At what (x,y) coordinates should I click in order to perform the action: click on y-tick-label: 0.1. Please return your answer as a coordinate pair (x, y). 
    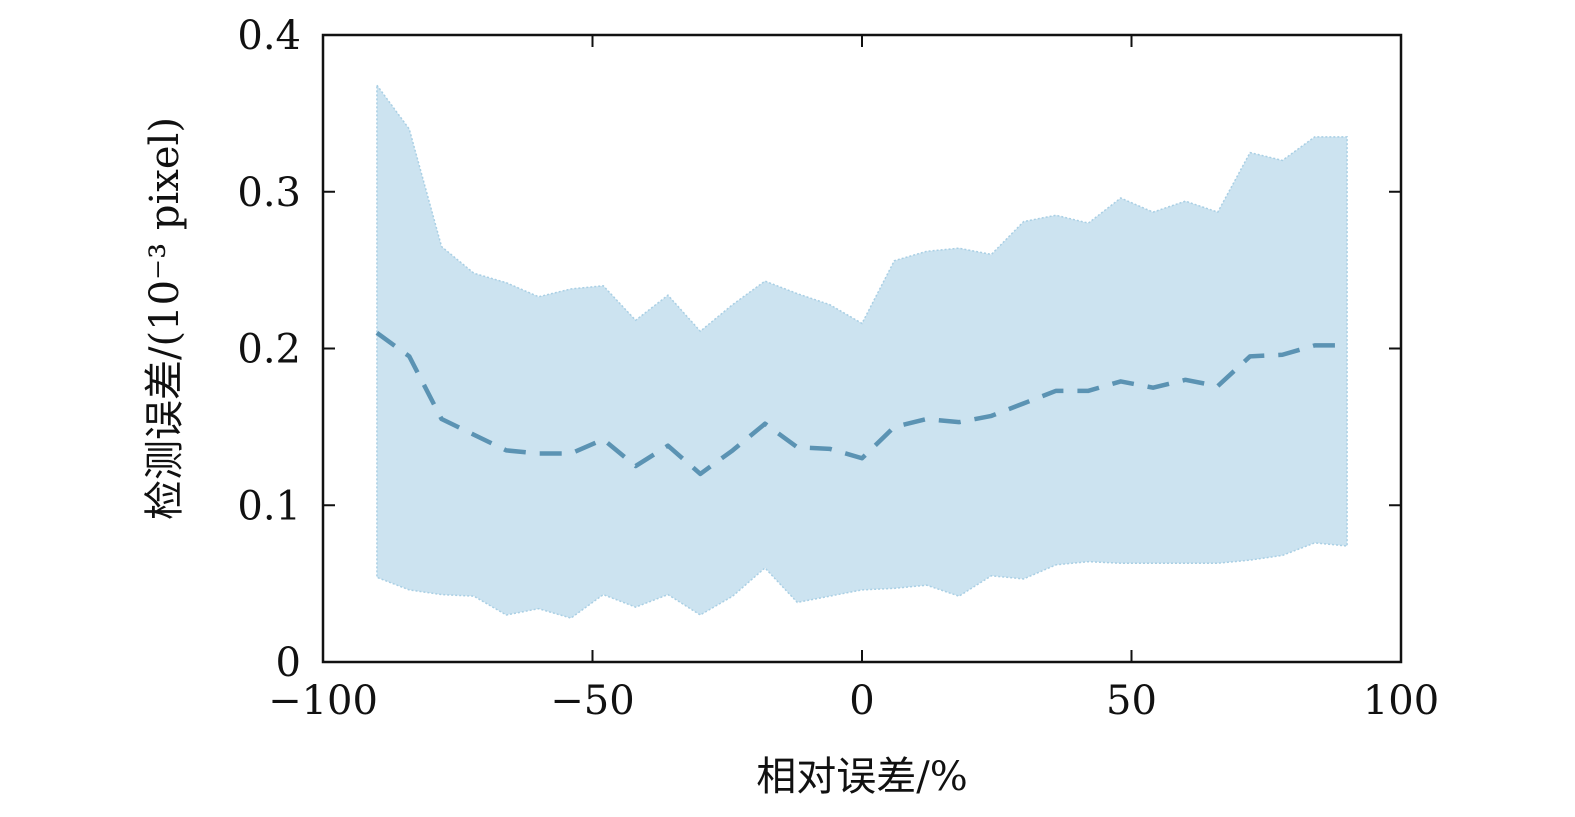
    Looking at the image, I should click on (269, 506).